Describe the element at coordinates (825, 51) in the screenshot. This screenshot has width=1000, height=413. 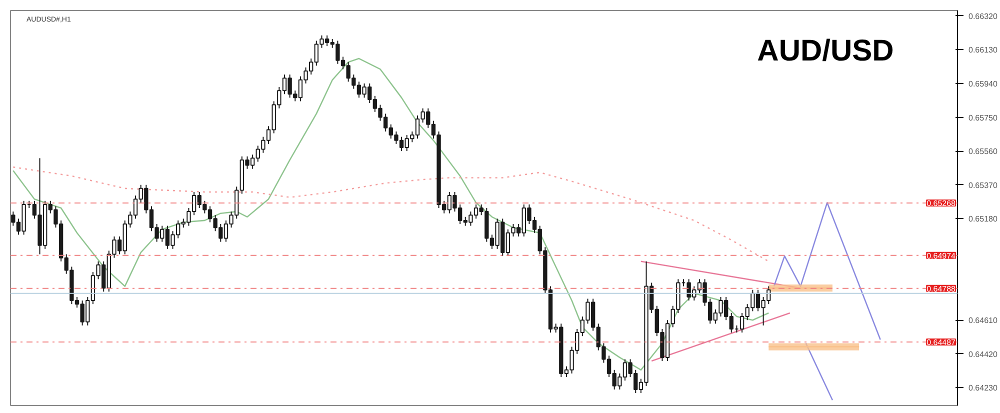
I see `text: AUD/USD` at that location.